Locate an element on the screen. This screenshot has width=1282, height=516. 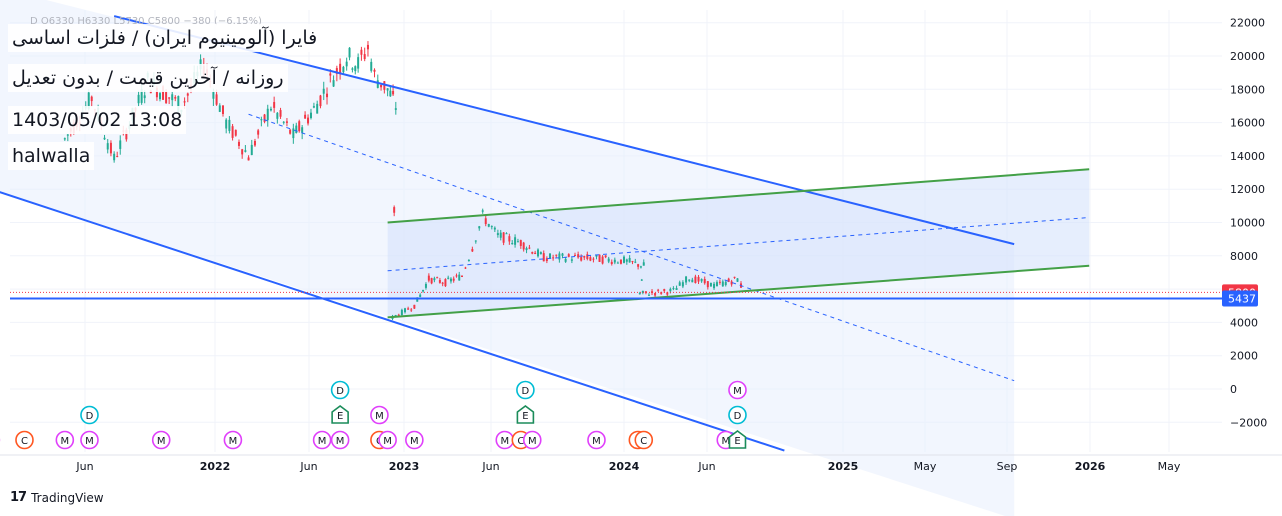
price-axis-tick-label: 20000 is located at coordinates (1247, 56).